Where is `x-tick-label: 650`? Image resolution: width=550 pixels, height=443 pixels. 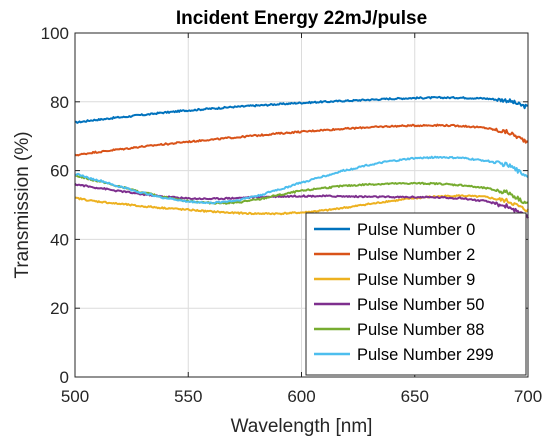
x-tick-label: 650 is located at coordinates (415, 396).